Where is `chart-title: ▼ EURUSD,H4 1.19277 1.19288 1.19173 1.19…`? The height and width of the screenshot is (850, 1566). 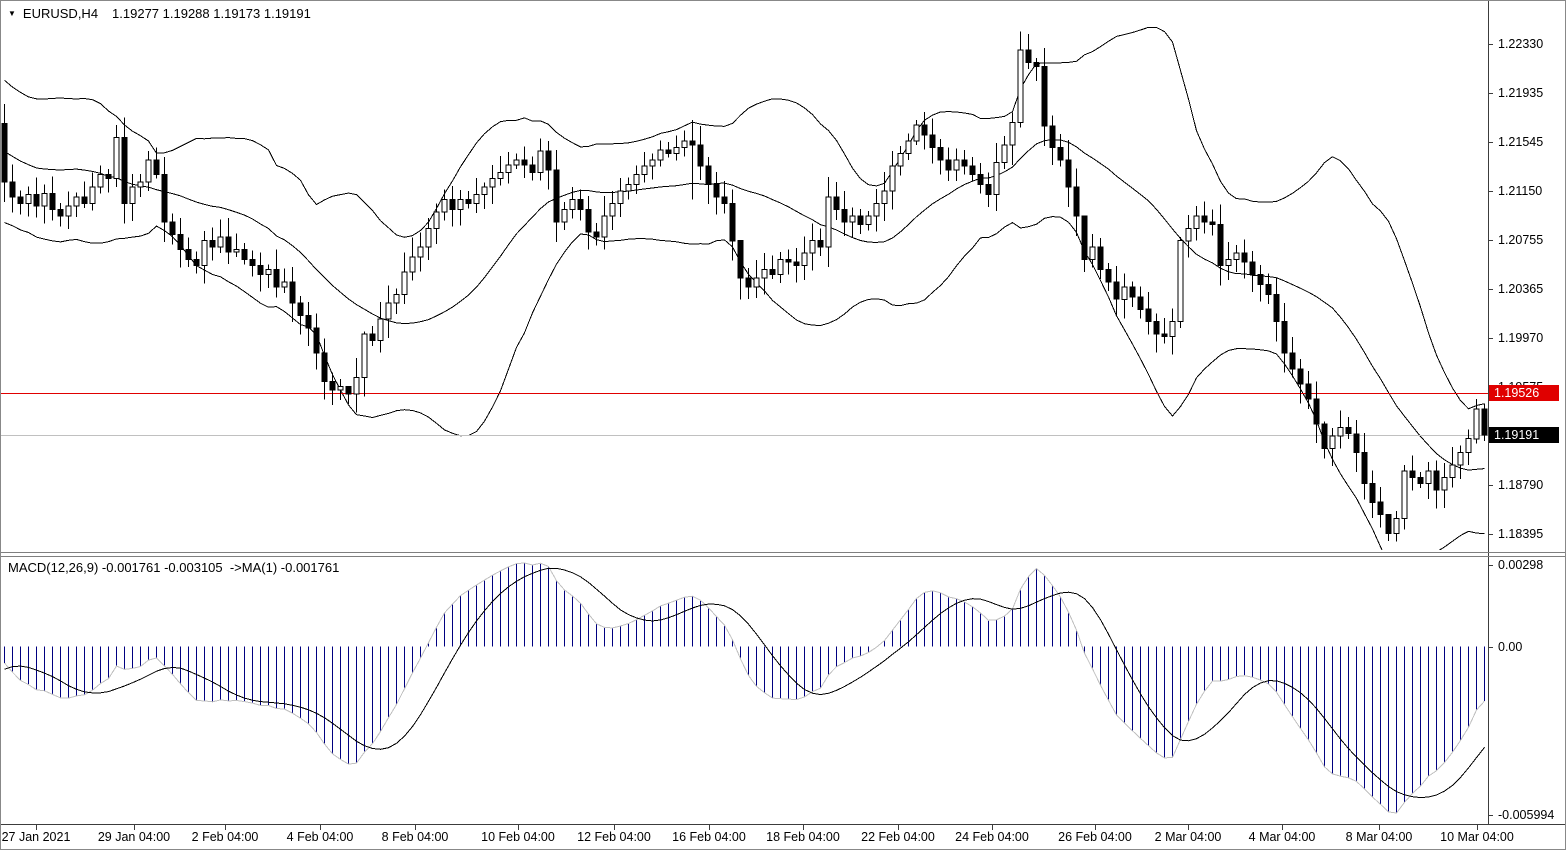
chart-title: ▼ EURUSD,H4 1.19277 1.19288 1.19173 1.19… is located at coordinates (159, 13).